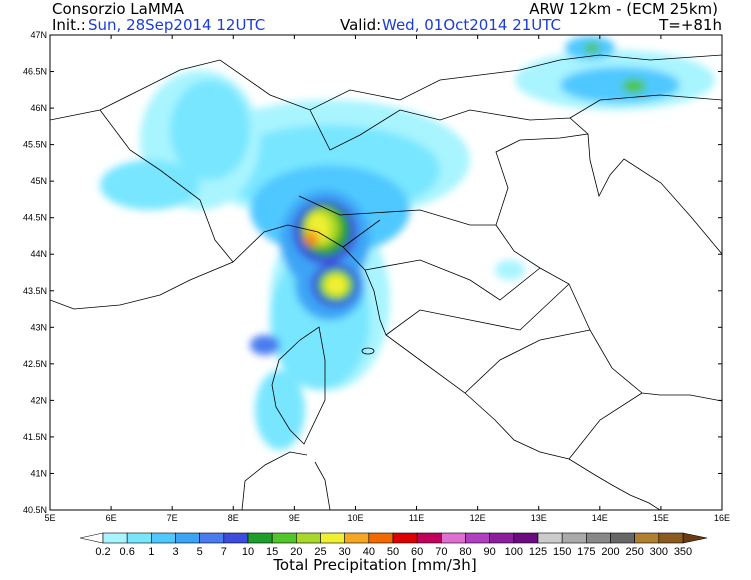 This screenshot has height=580, width=751. I want to click on colorbar-level: 40, so click(369, 552).